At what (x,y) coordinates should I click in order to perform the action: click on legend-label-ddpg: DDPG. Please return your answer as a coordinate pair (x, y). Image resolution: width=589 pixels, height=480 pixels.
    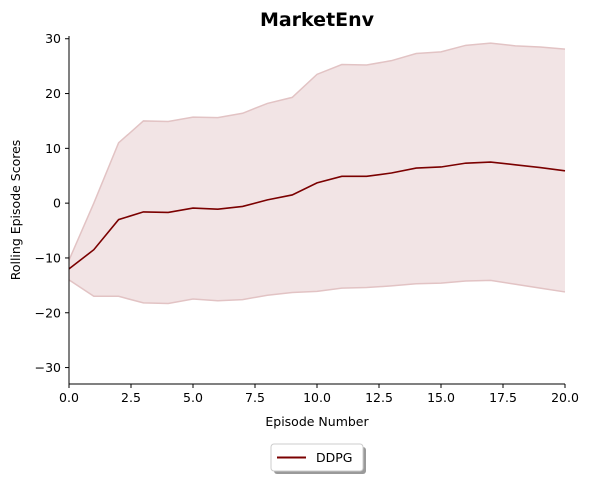
    Looking at the image, I should click on (334, 457).